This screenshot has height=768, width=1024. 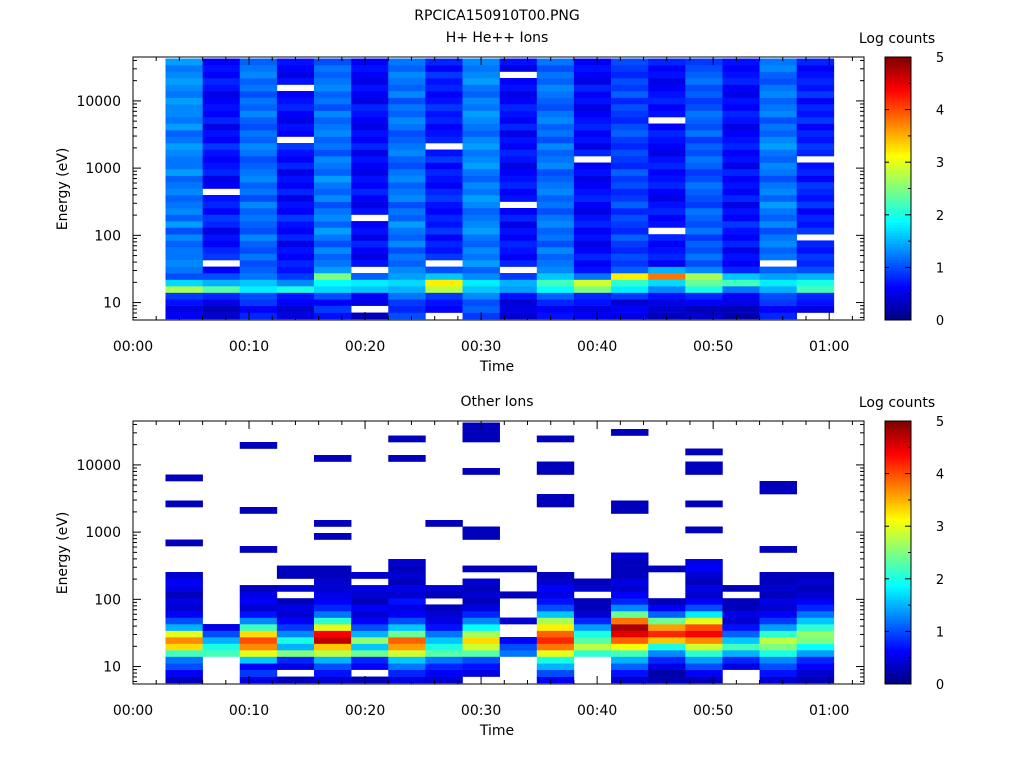 I want to click on x-tick-label: 00:30, so click(x=481, y=347).